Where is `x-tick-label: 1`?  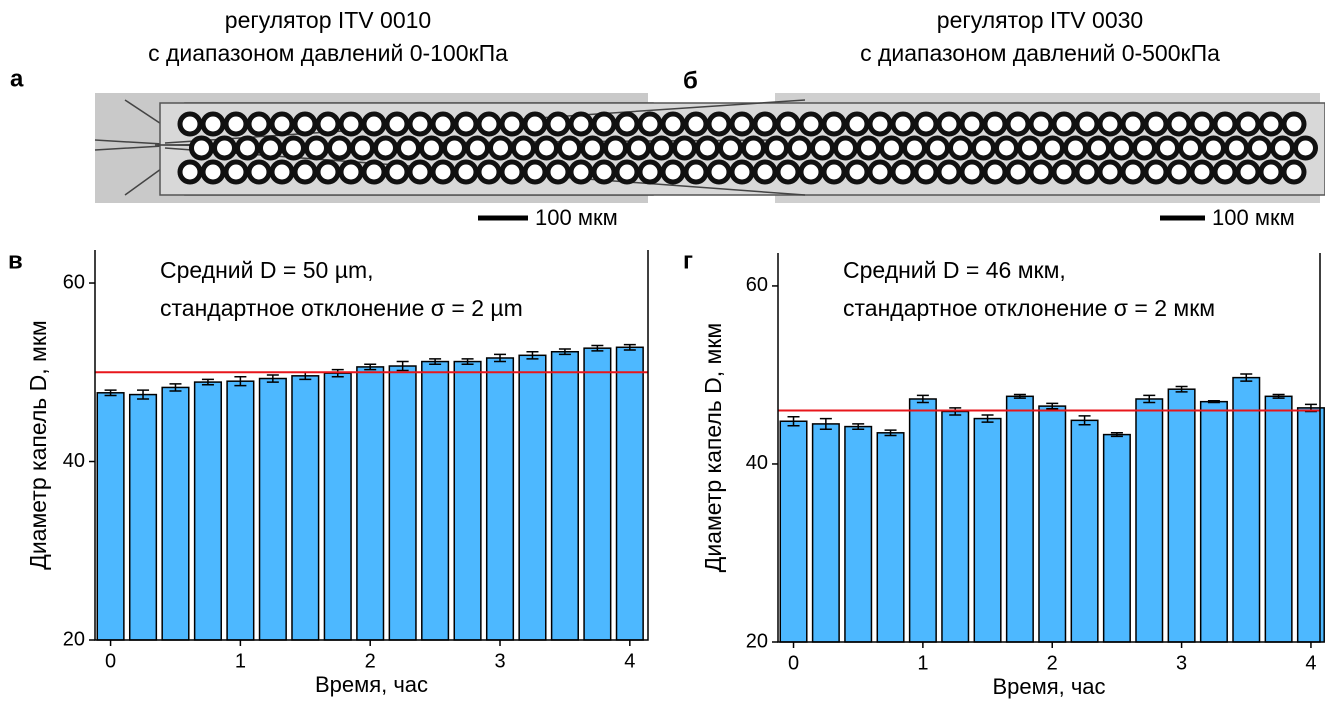 x-tick-label: 1 is located at coordinates (240, 661).